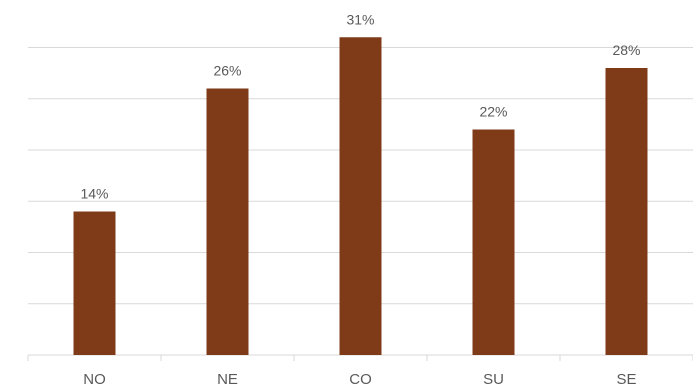  Describe the element at coordinates (227, 71) in the screenshot. I see `data-label-ne: 26%` at that location.